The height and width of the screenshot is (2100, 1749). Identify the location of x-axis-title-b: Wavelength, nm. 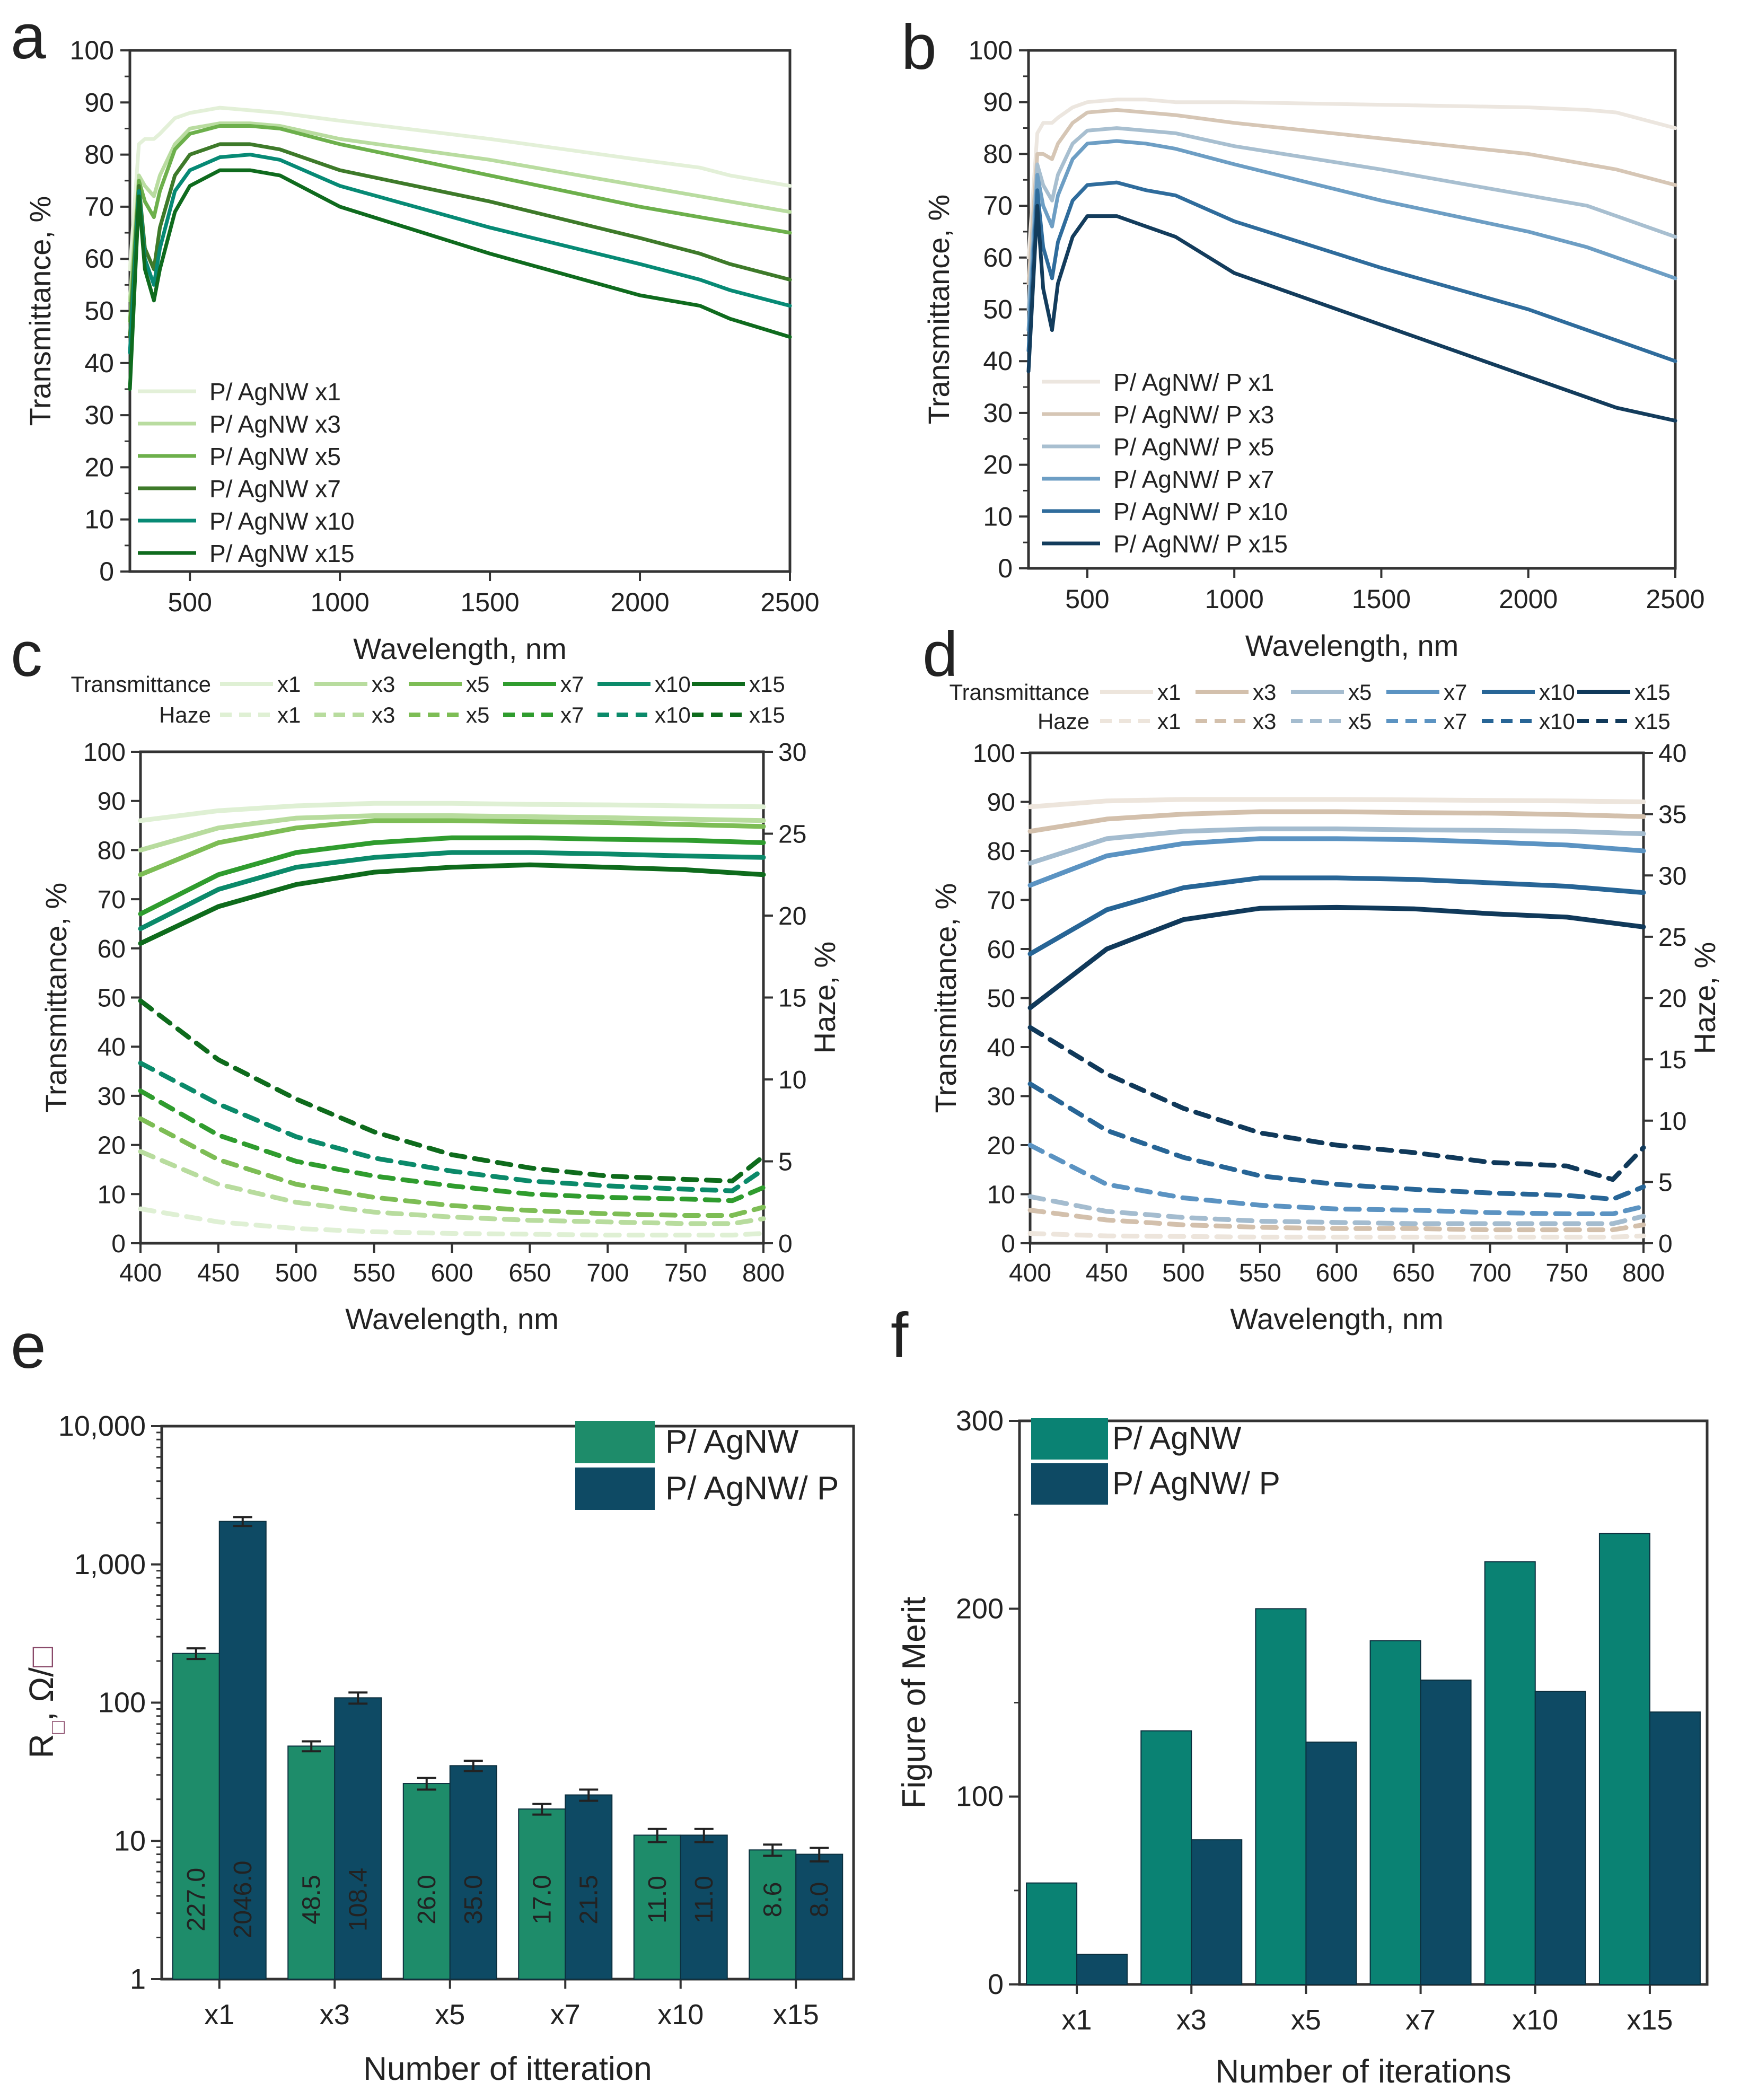
(1352, 645).